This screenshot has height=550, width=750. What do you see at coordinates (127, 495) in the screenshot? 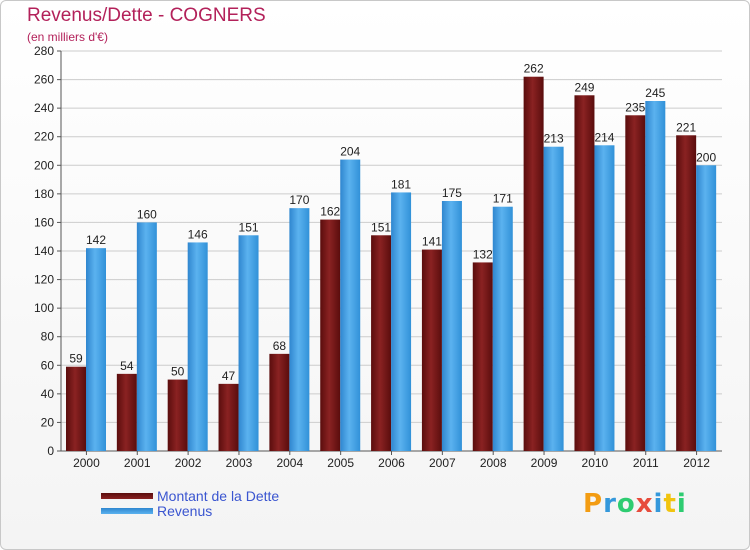
I see `legend-swatch-debt` at bounding box center [127, 495].